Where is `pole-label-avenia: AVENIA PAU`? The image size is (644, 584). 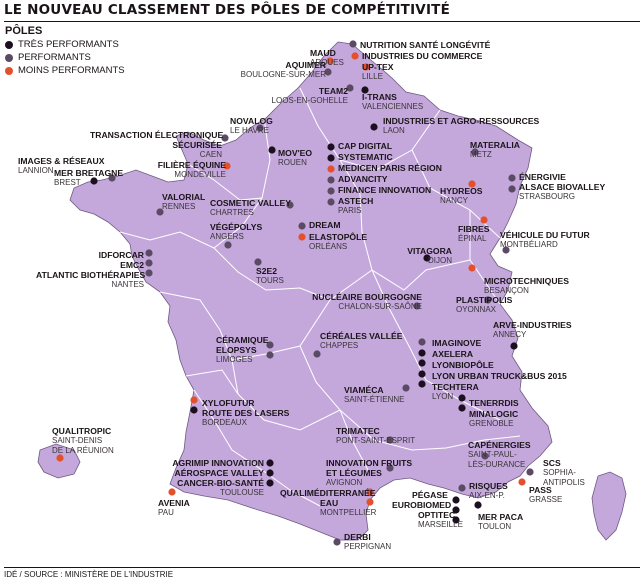
pole-label-avenia: AVENIA PAU is located at coordinates (174, 508).